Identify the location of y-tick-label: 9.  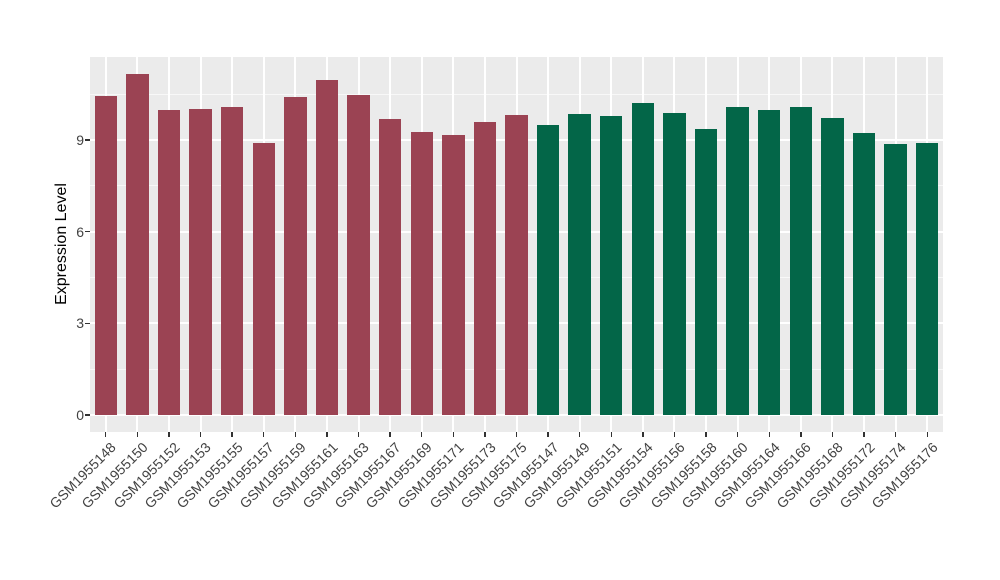
(80, 140).